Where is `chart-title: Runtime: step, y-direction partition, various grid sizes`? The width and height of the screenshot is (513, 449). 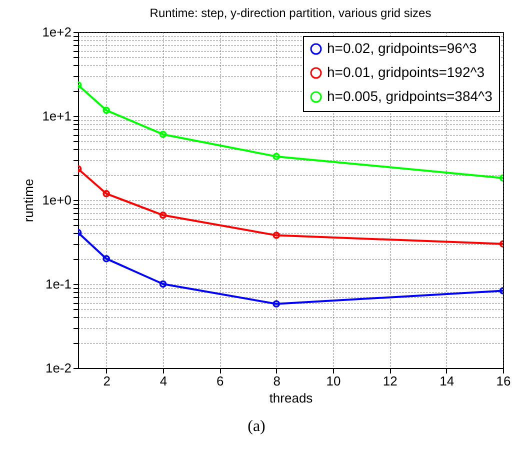 chart-title: Runtime: step, y-direction partition, various grid sizes is located at coordinates (291, 13).